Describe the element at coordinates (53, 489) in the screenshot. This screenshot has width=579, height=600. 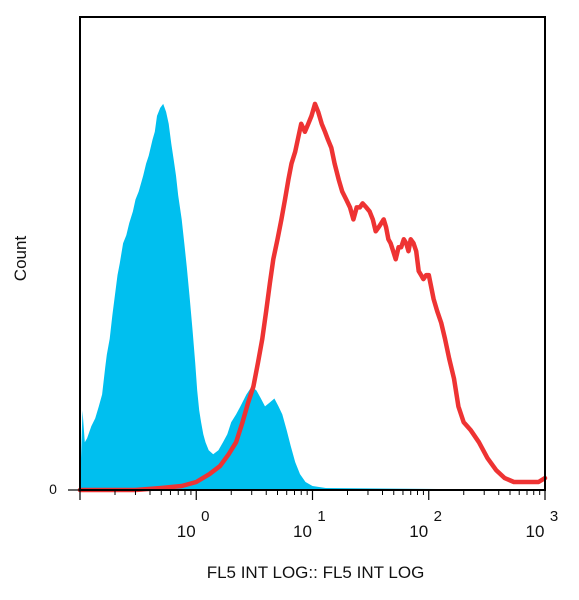
I see `y-tick-label: 0` at that location.